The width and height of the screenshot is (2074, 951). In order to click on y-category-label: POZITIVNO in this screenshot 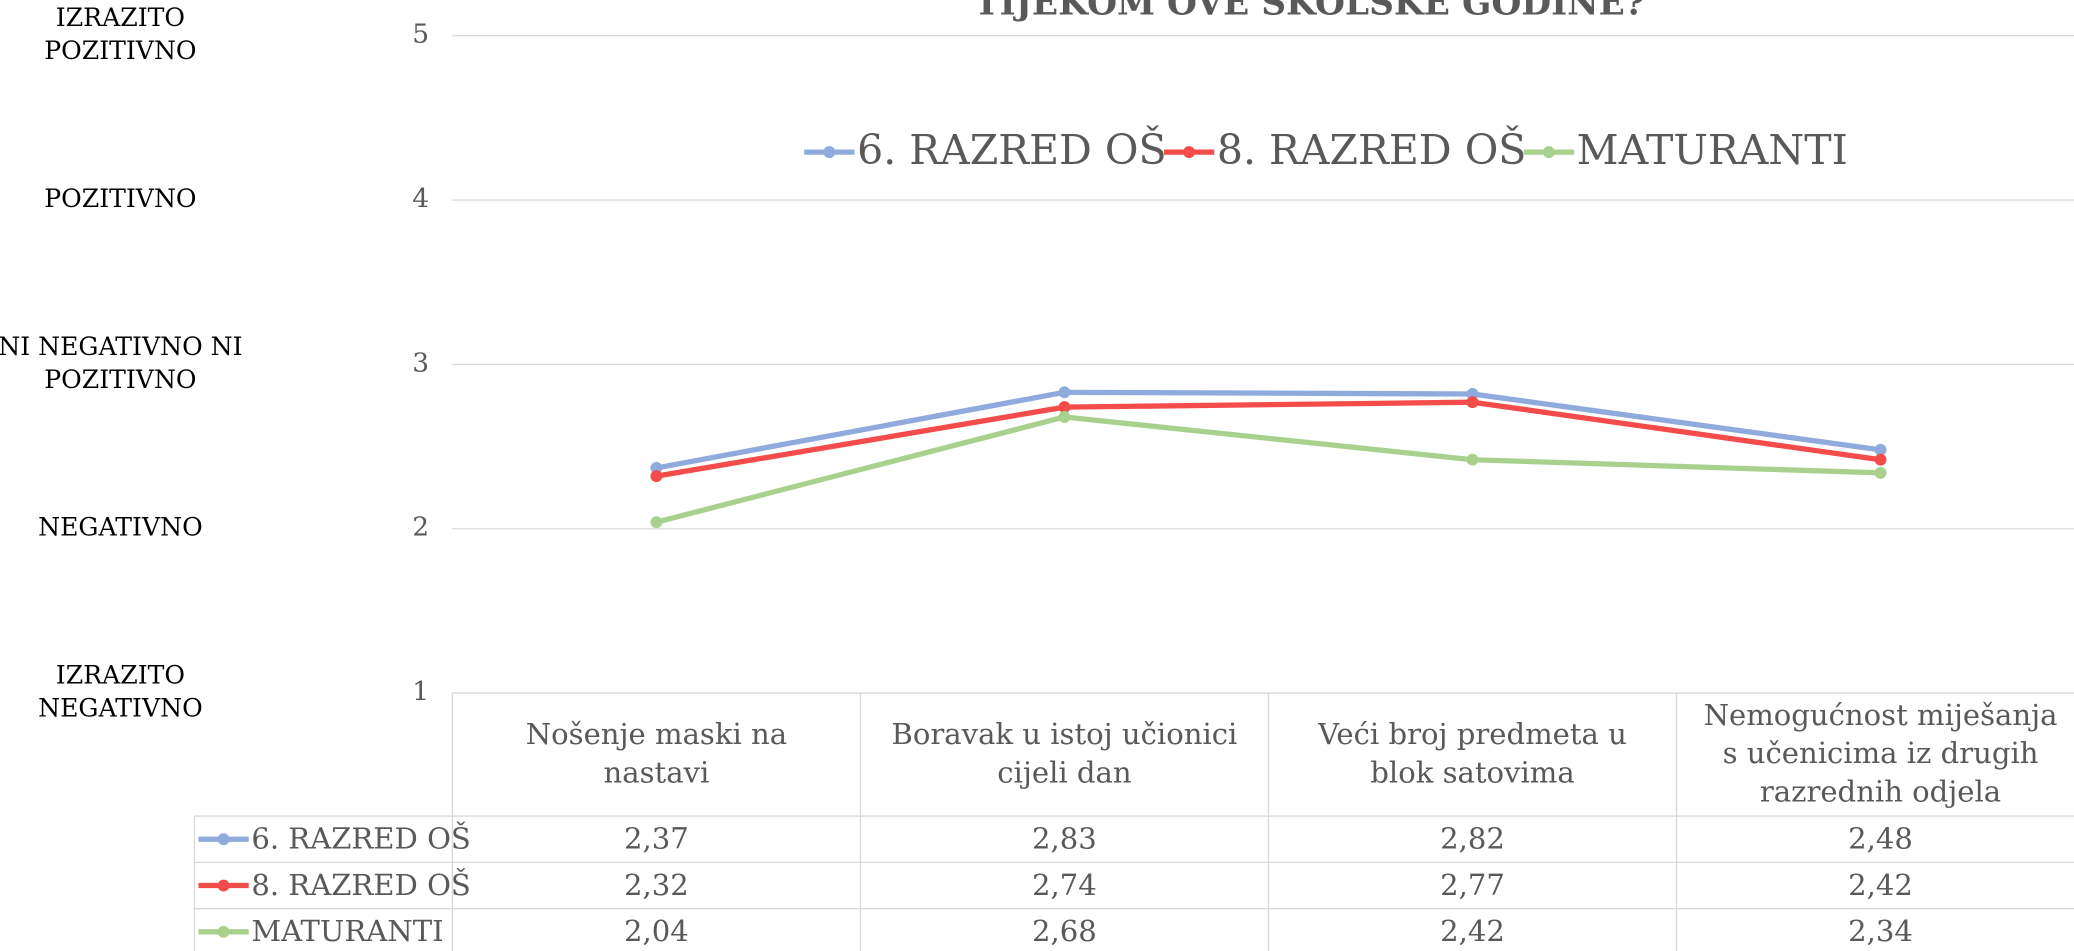, I will do `click(120, 198)`.